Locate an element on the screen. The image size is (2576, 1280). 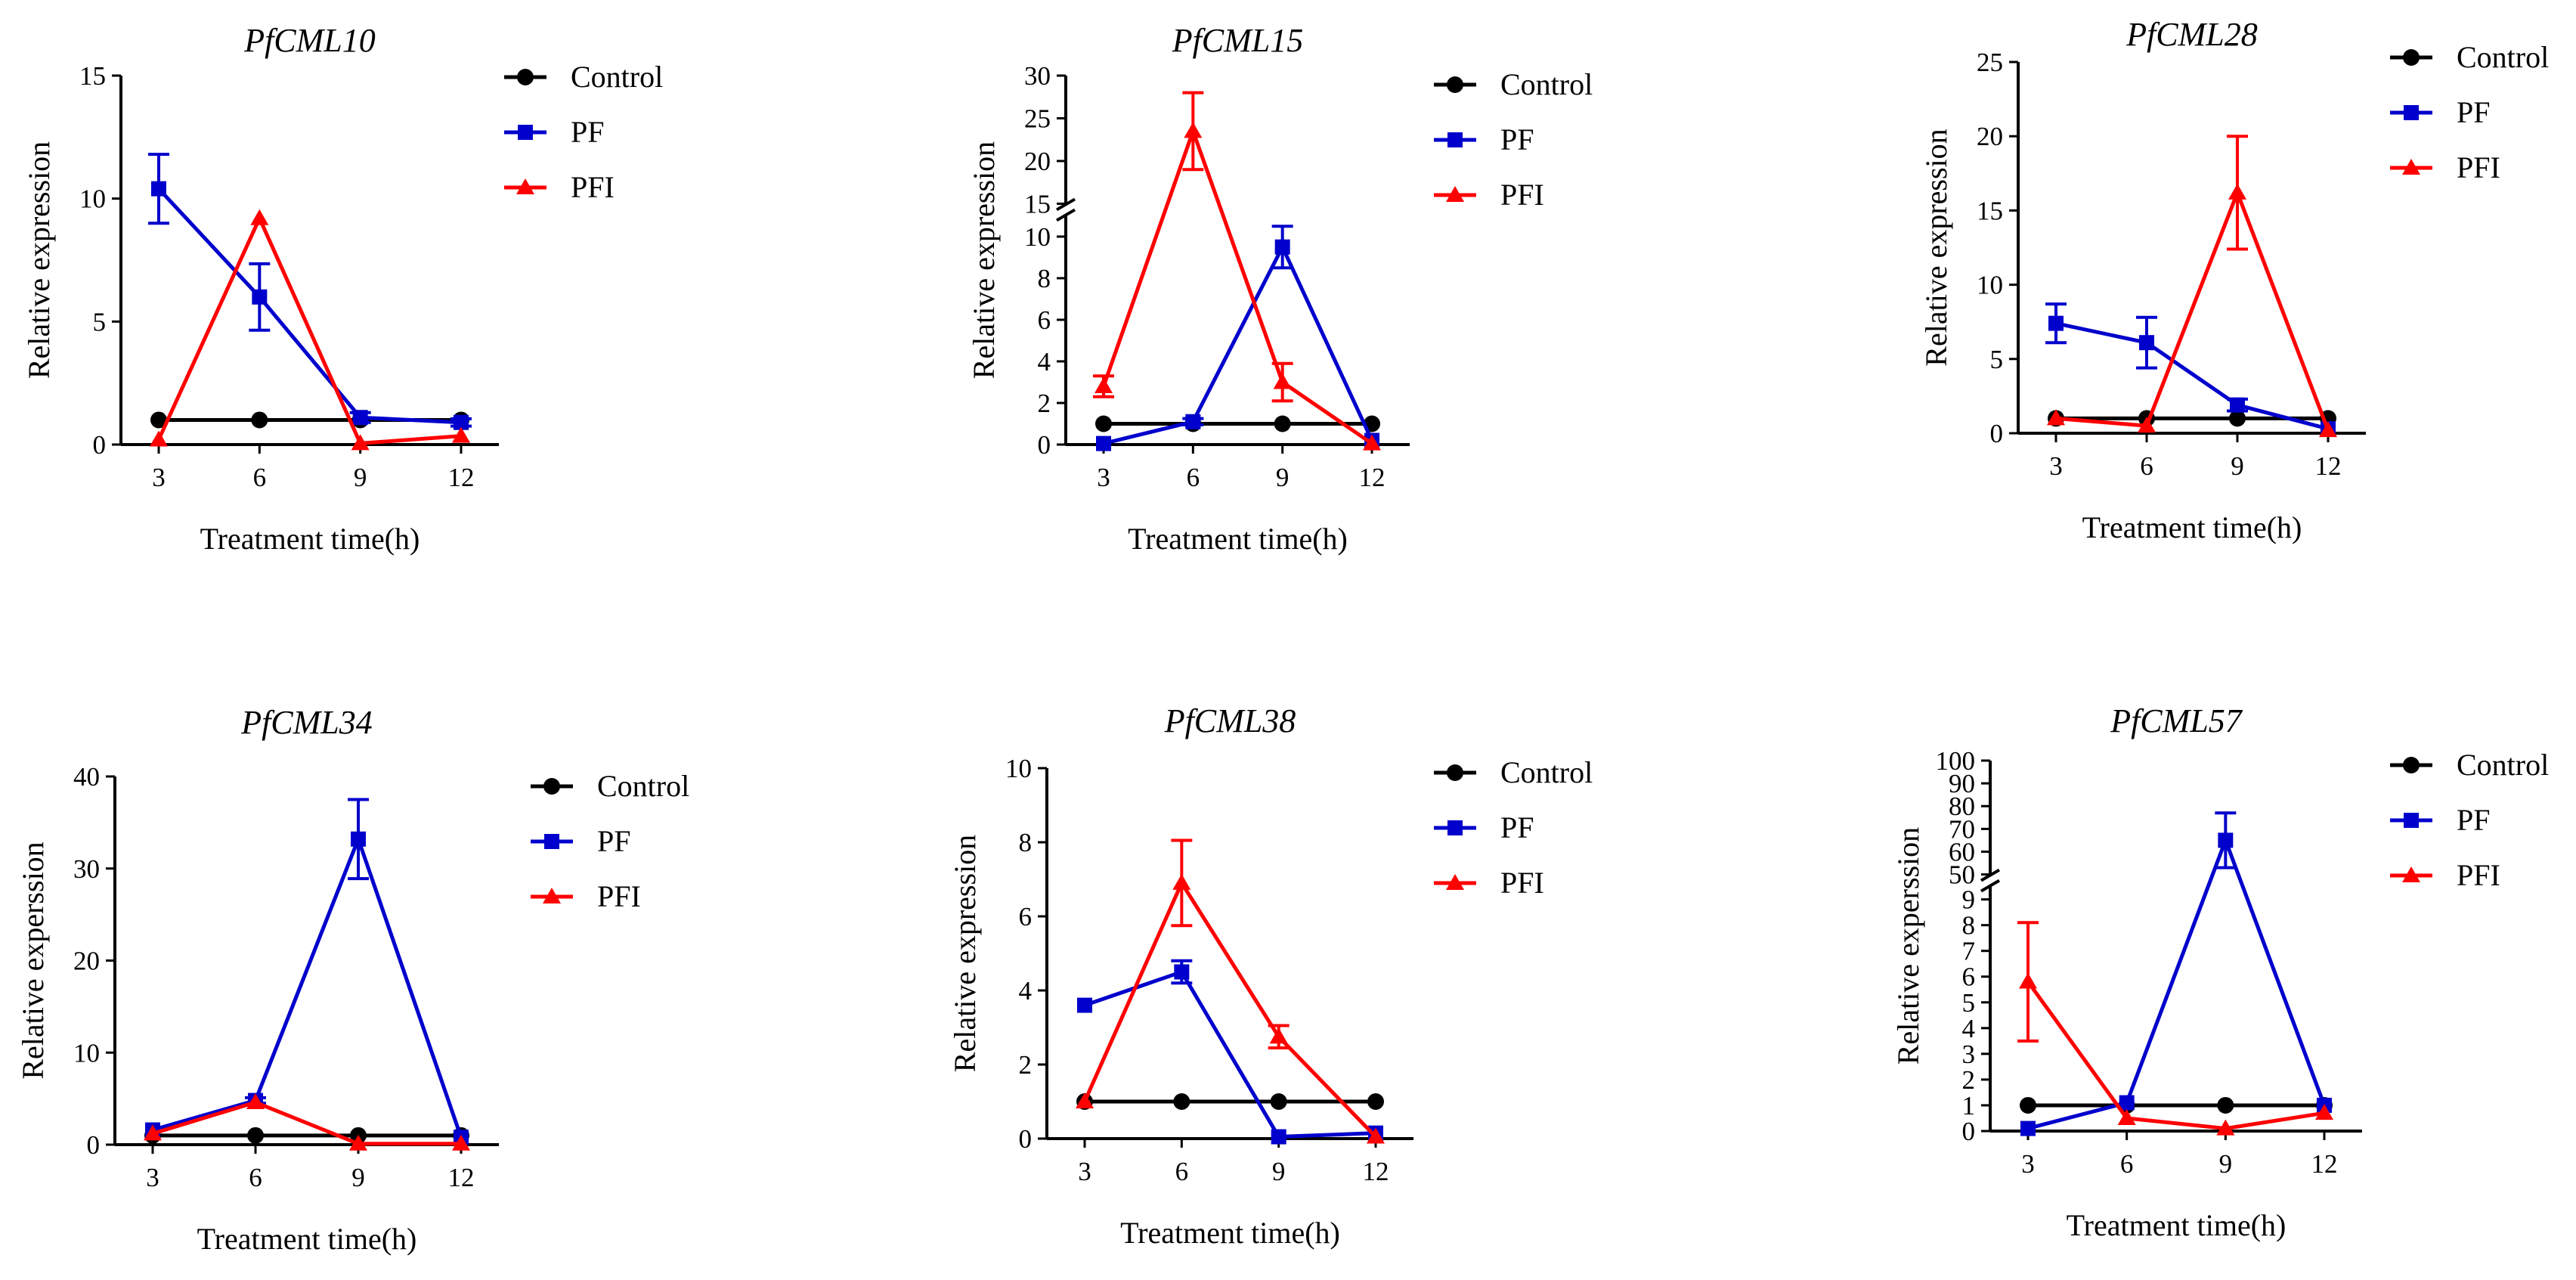
y-tick-label: 15 is located at coordinates (92, 76).